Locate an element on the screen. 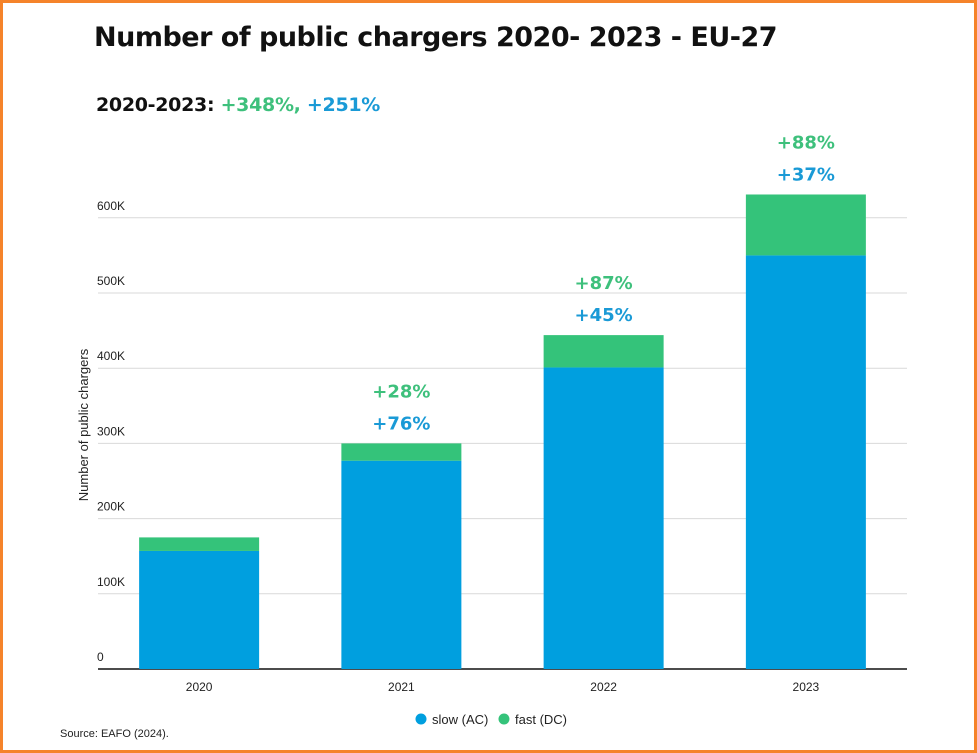 This screenshot has width=977, height=753. source-note: Source: EAFO (2024). is located at coordinates (114, 734).